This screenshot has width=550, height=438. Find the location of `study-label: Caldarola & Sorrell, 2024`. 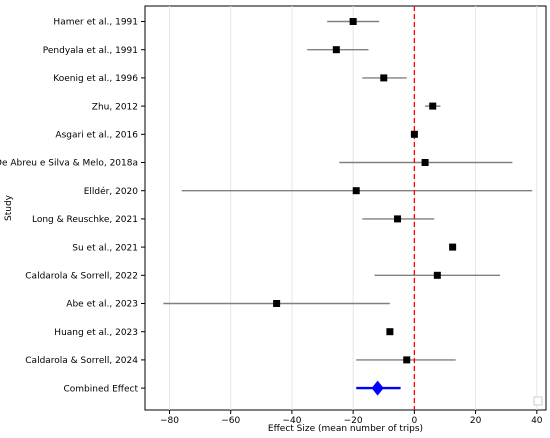

study-label: Caldarola & Sorrell, 2024 is located at coordinates (81, 361).